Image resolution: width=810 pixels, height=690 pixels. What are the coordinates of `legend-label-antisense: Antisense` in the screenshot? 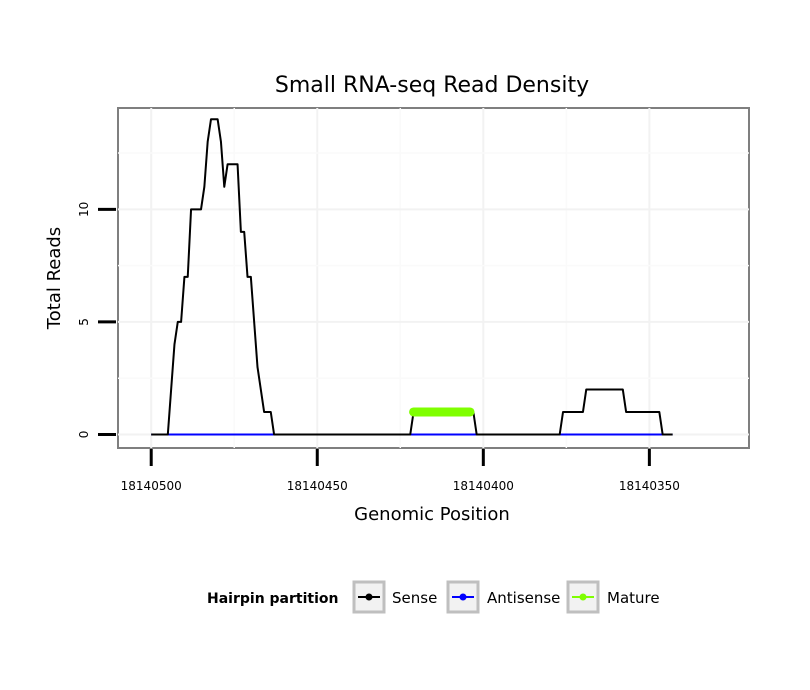 It's located at (523, 598).